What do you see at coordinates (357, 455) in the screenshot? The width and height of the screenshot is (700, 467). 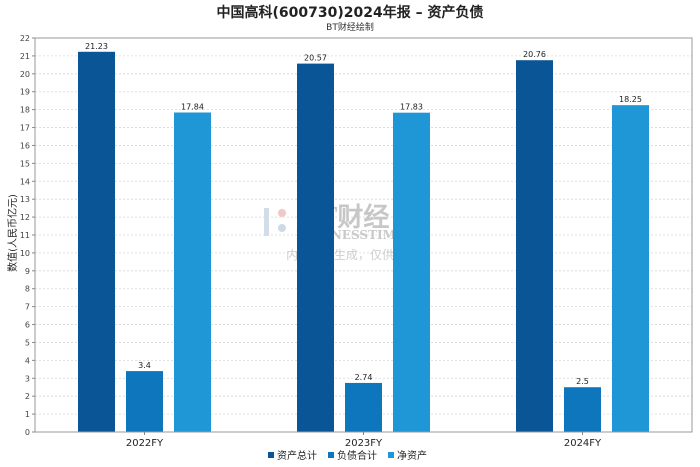 I see `legend-item: 负债合计` at bounding box center [357, 455].